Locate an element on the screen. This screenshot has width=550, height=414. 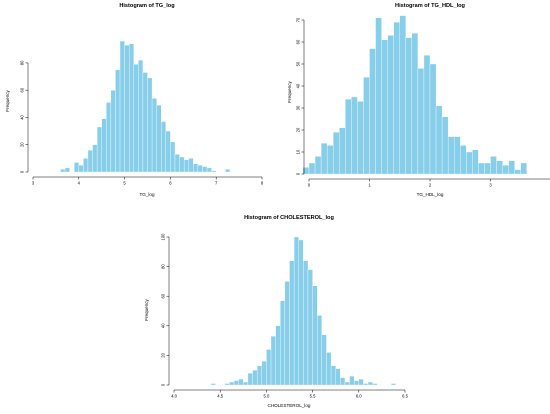
x-axis-label: TG_HDL_log is located at coordinates (430, 194).